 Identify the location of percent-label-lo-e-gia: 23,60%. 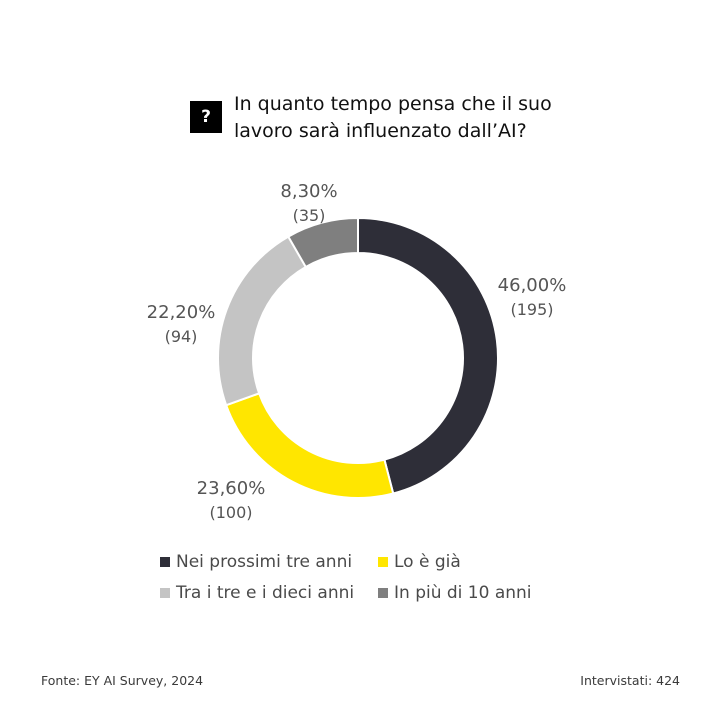
(231, 488).